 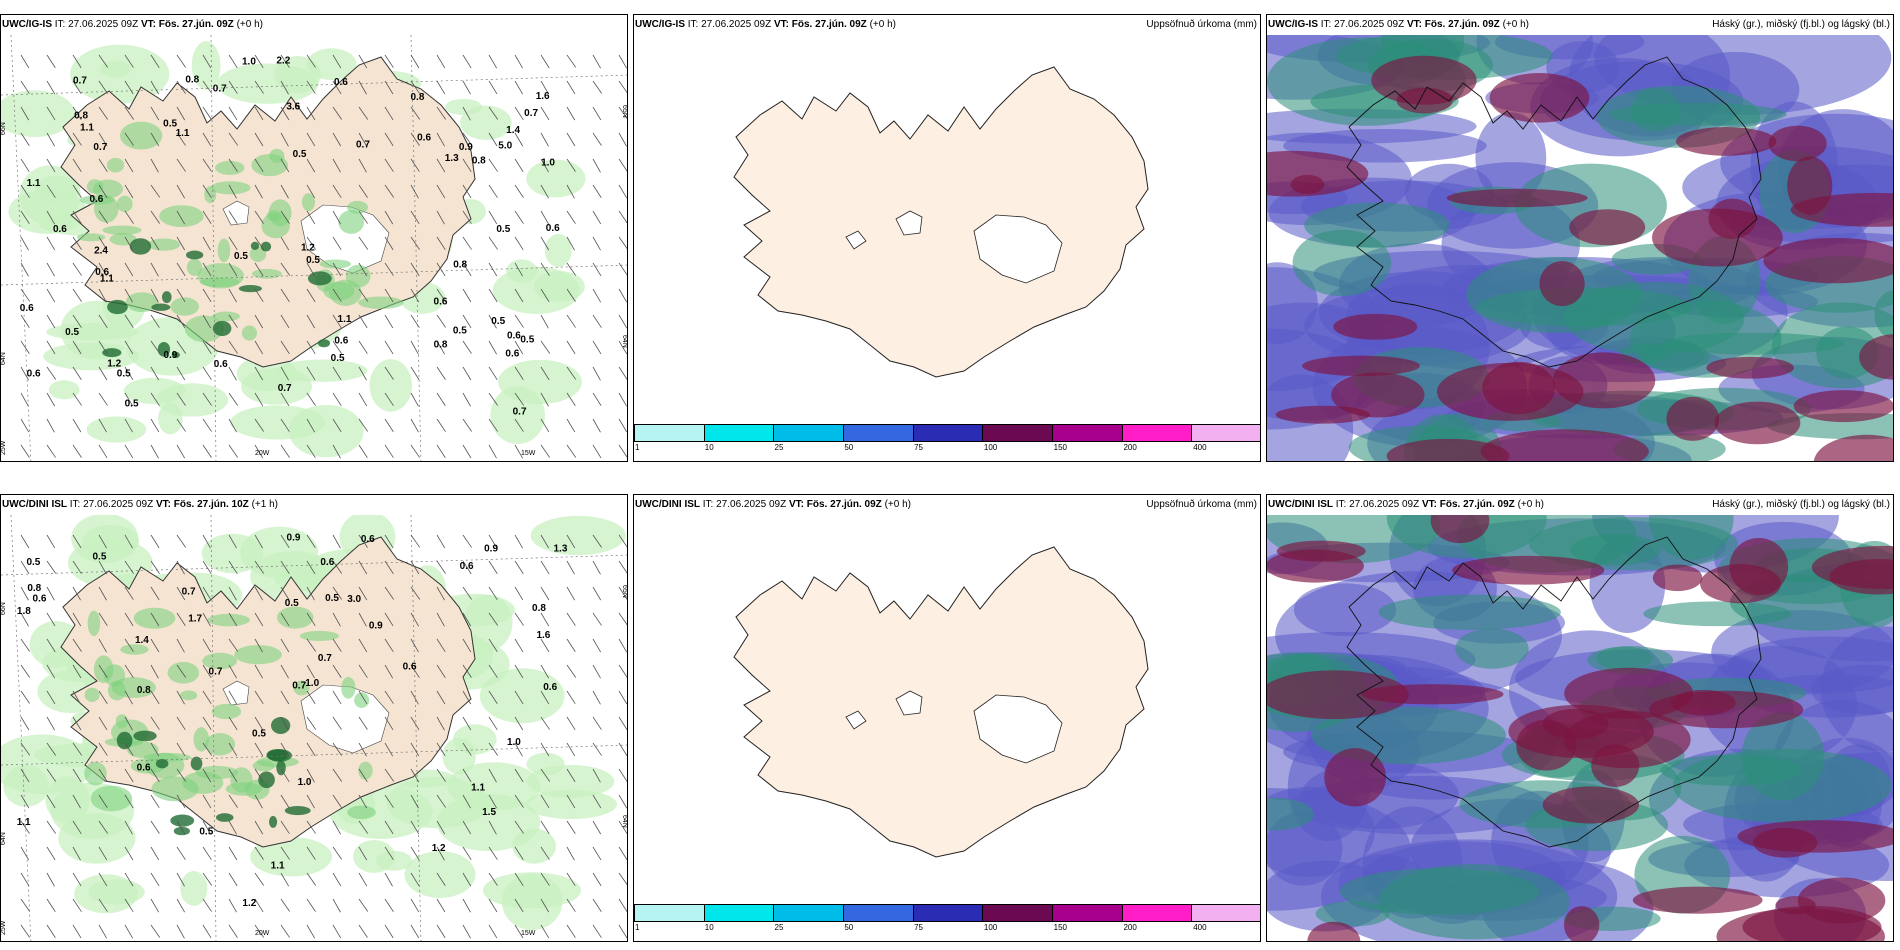 I want to click on wind-barbs, so click(x=323, y=736).